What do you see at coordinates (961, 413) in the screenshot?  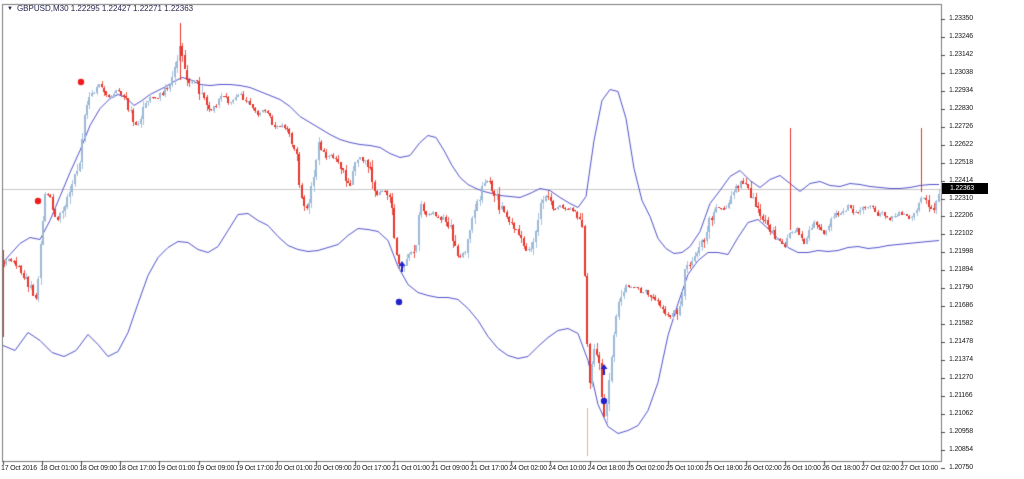 I see `price-axis-label: 1.21062` at bounding box center [961, 413].